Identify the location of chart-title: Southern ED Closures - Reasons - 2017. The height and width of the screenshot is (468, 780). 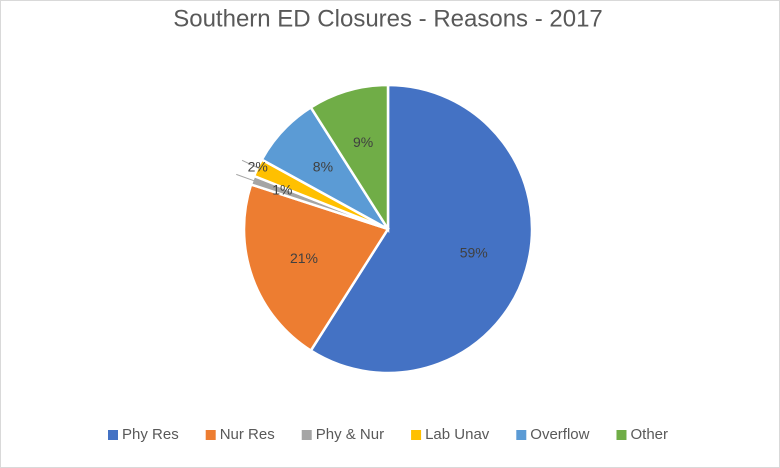
(388, 18).